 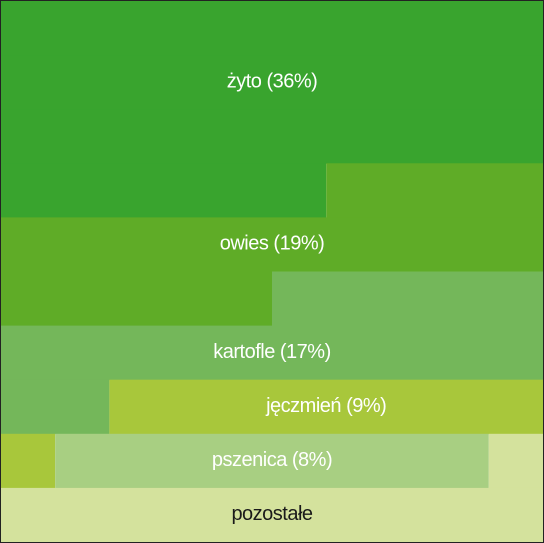 I want to click on segment-label: pszenica (8%), so click(x=272, y=460).